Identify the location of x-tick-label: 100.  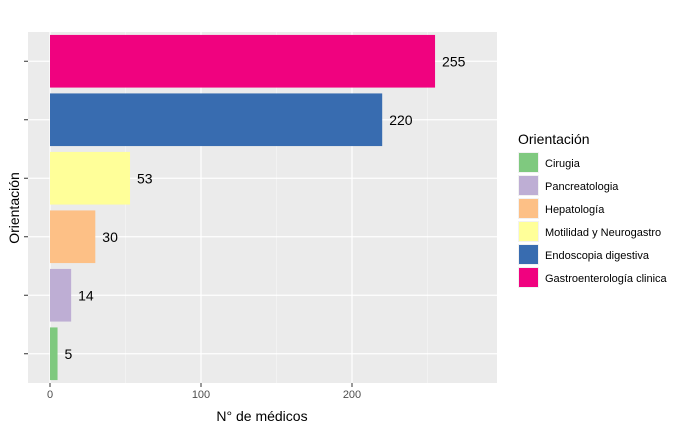
(201, 395).